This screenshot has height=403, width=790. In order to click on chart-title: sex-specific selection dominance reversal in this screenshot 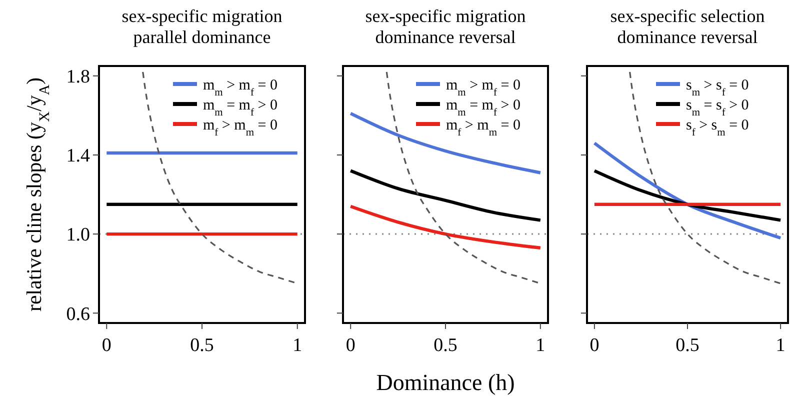, I will do `click(687, 26)`.